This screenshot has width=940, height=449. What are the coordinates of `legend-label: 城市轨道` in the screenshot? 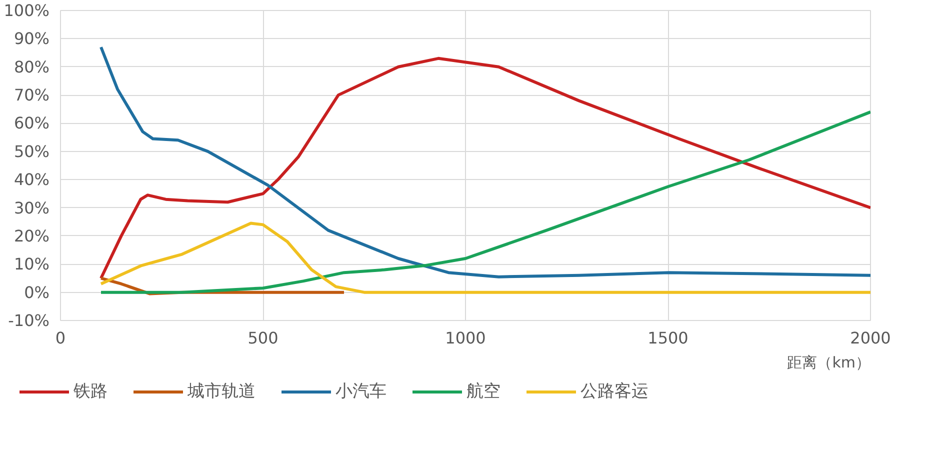 It's located at (222, 391).